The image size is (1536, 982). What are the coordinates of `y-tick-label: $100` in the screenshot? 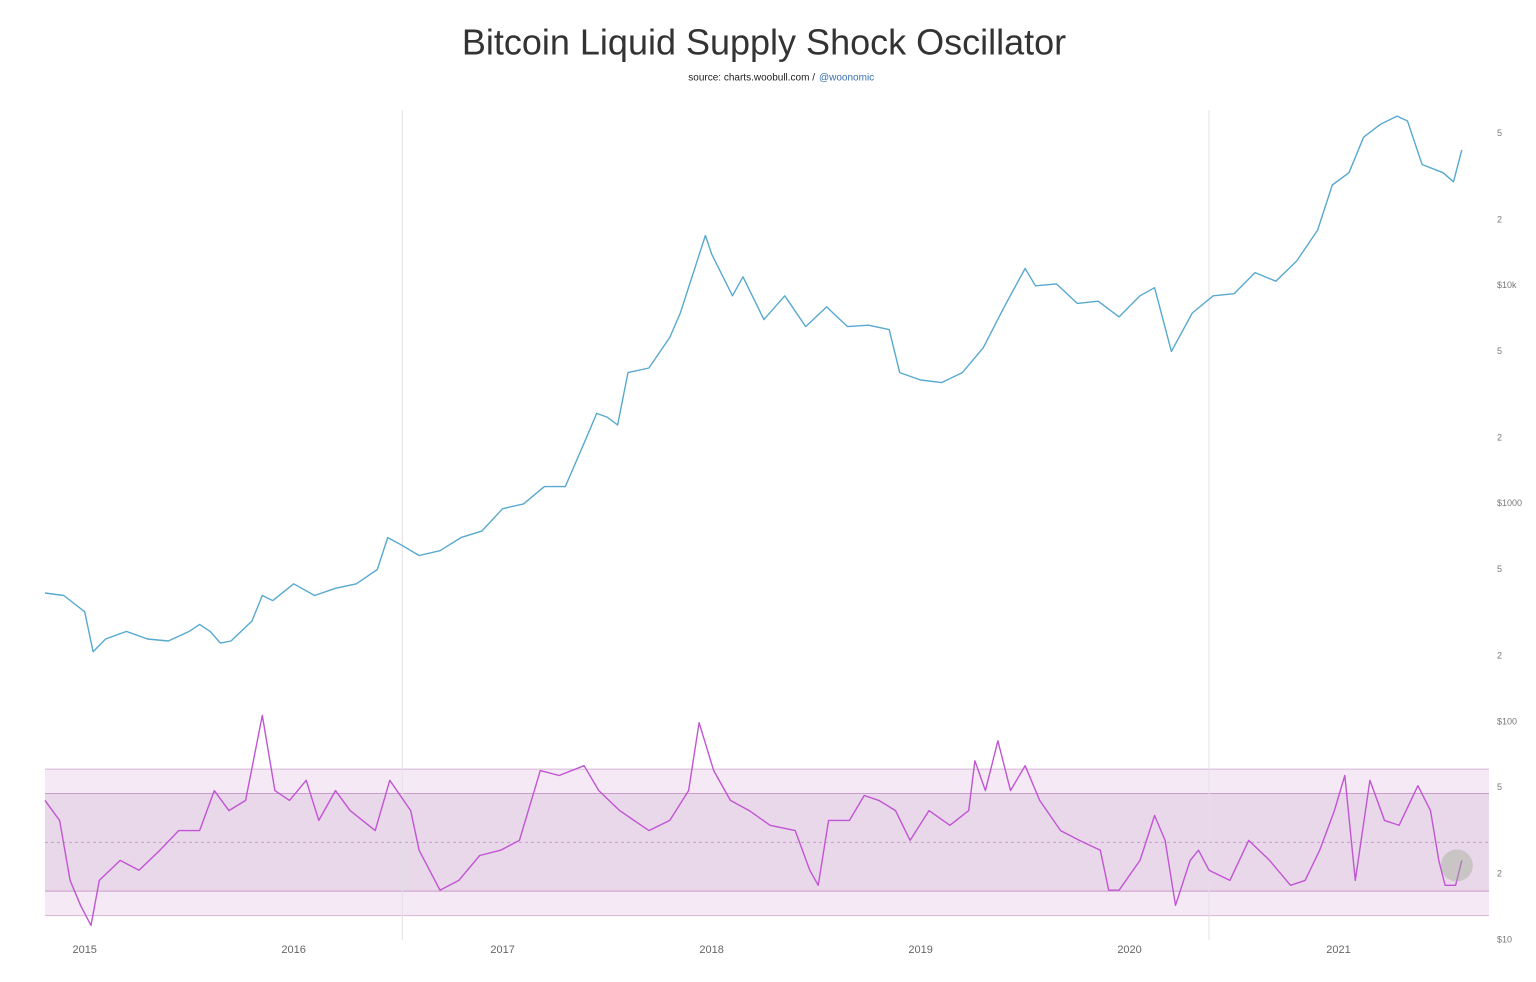 It's located at (1507, 721).